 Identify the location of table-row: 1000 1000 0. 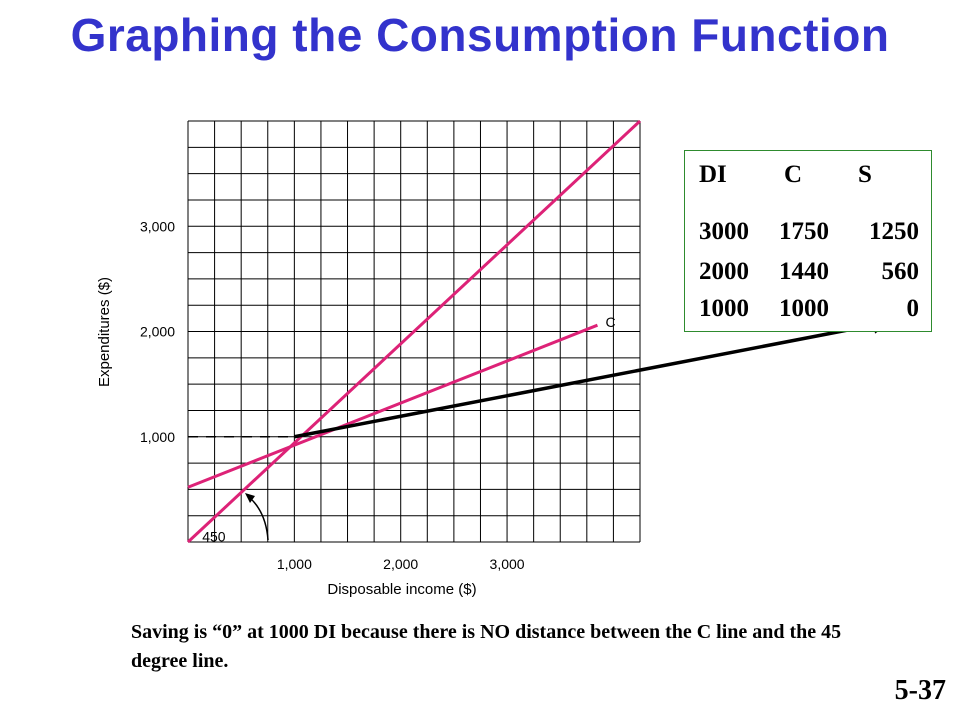
(809, 310).